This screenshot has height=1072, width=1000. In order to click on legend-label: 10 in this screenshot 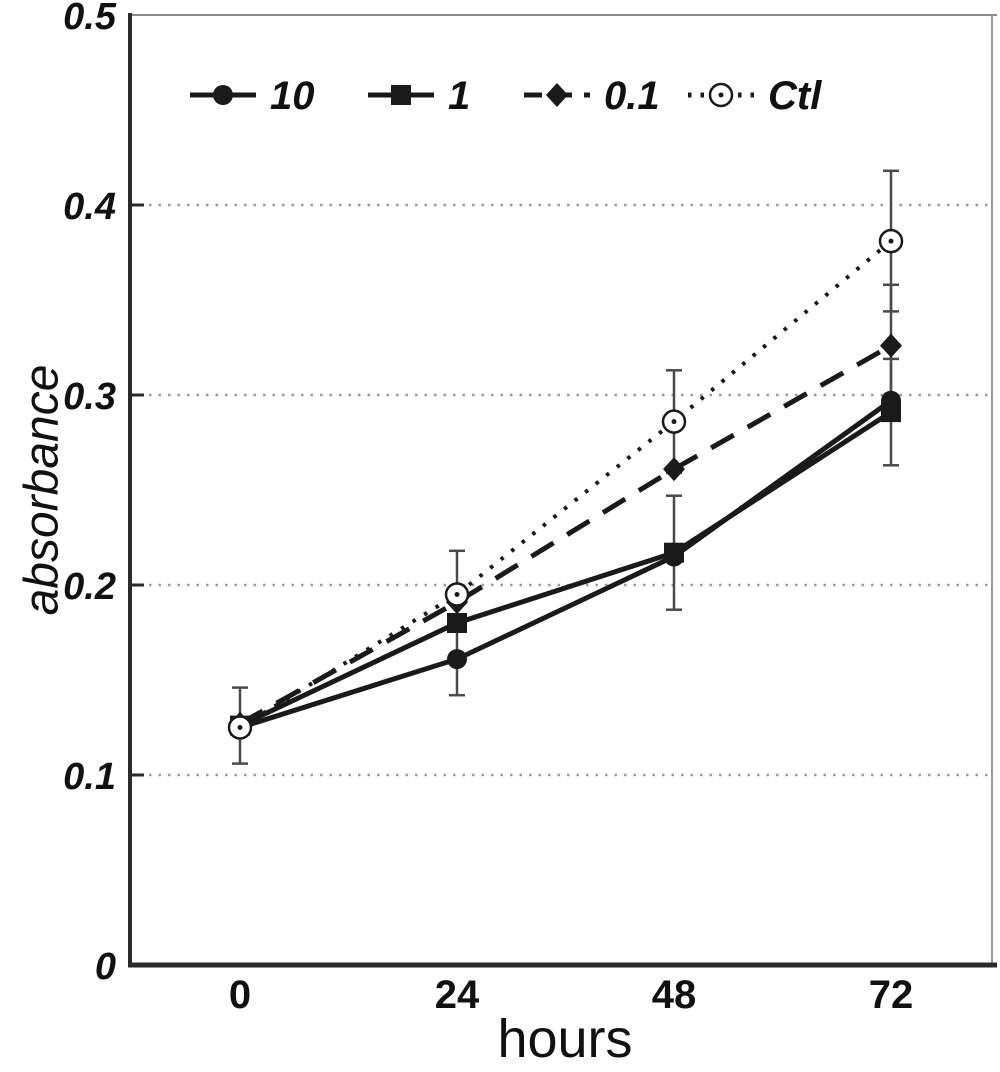, I will do `click(292, 96)`.